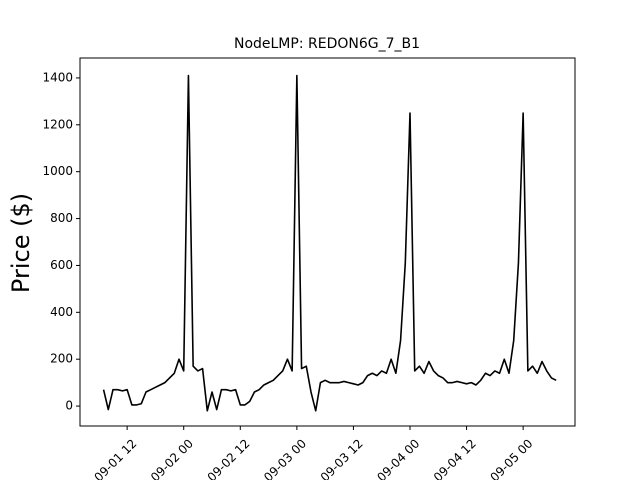 The image size is (640, 480). I want to click on chart-title: NodeLMP: REDON6G_7_B1, so click(327, 44).